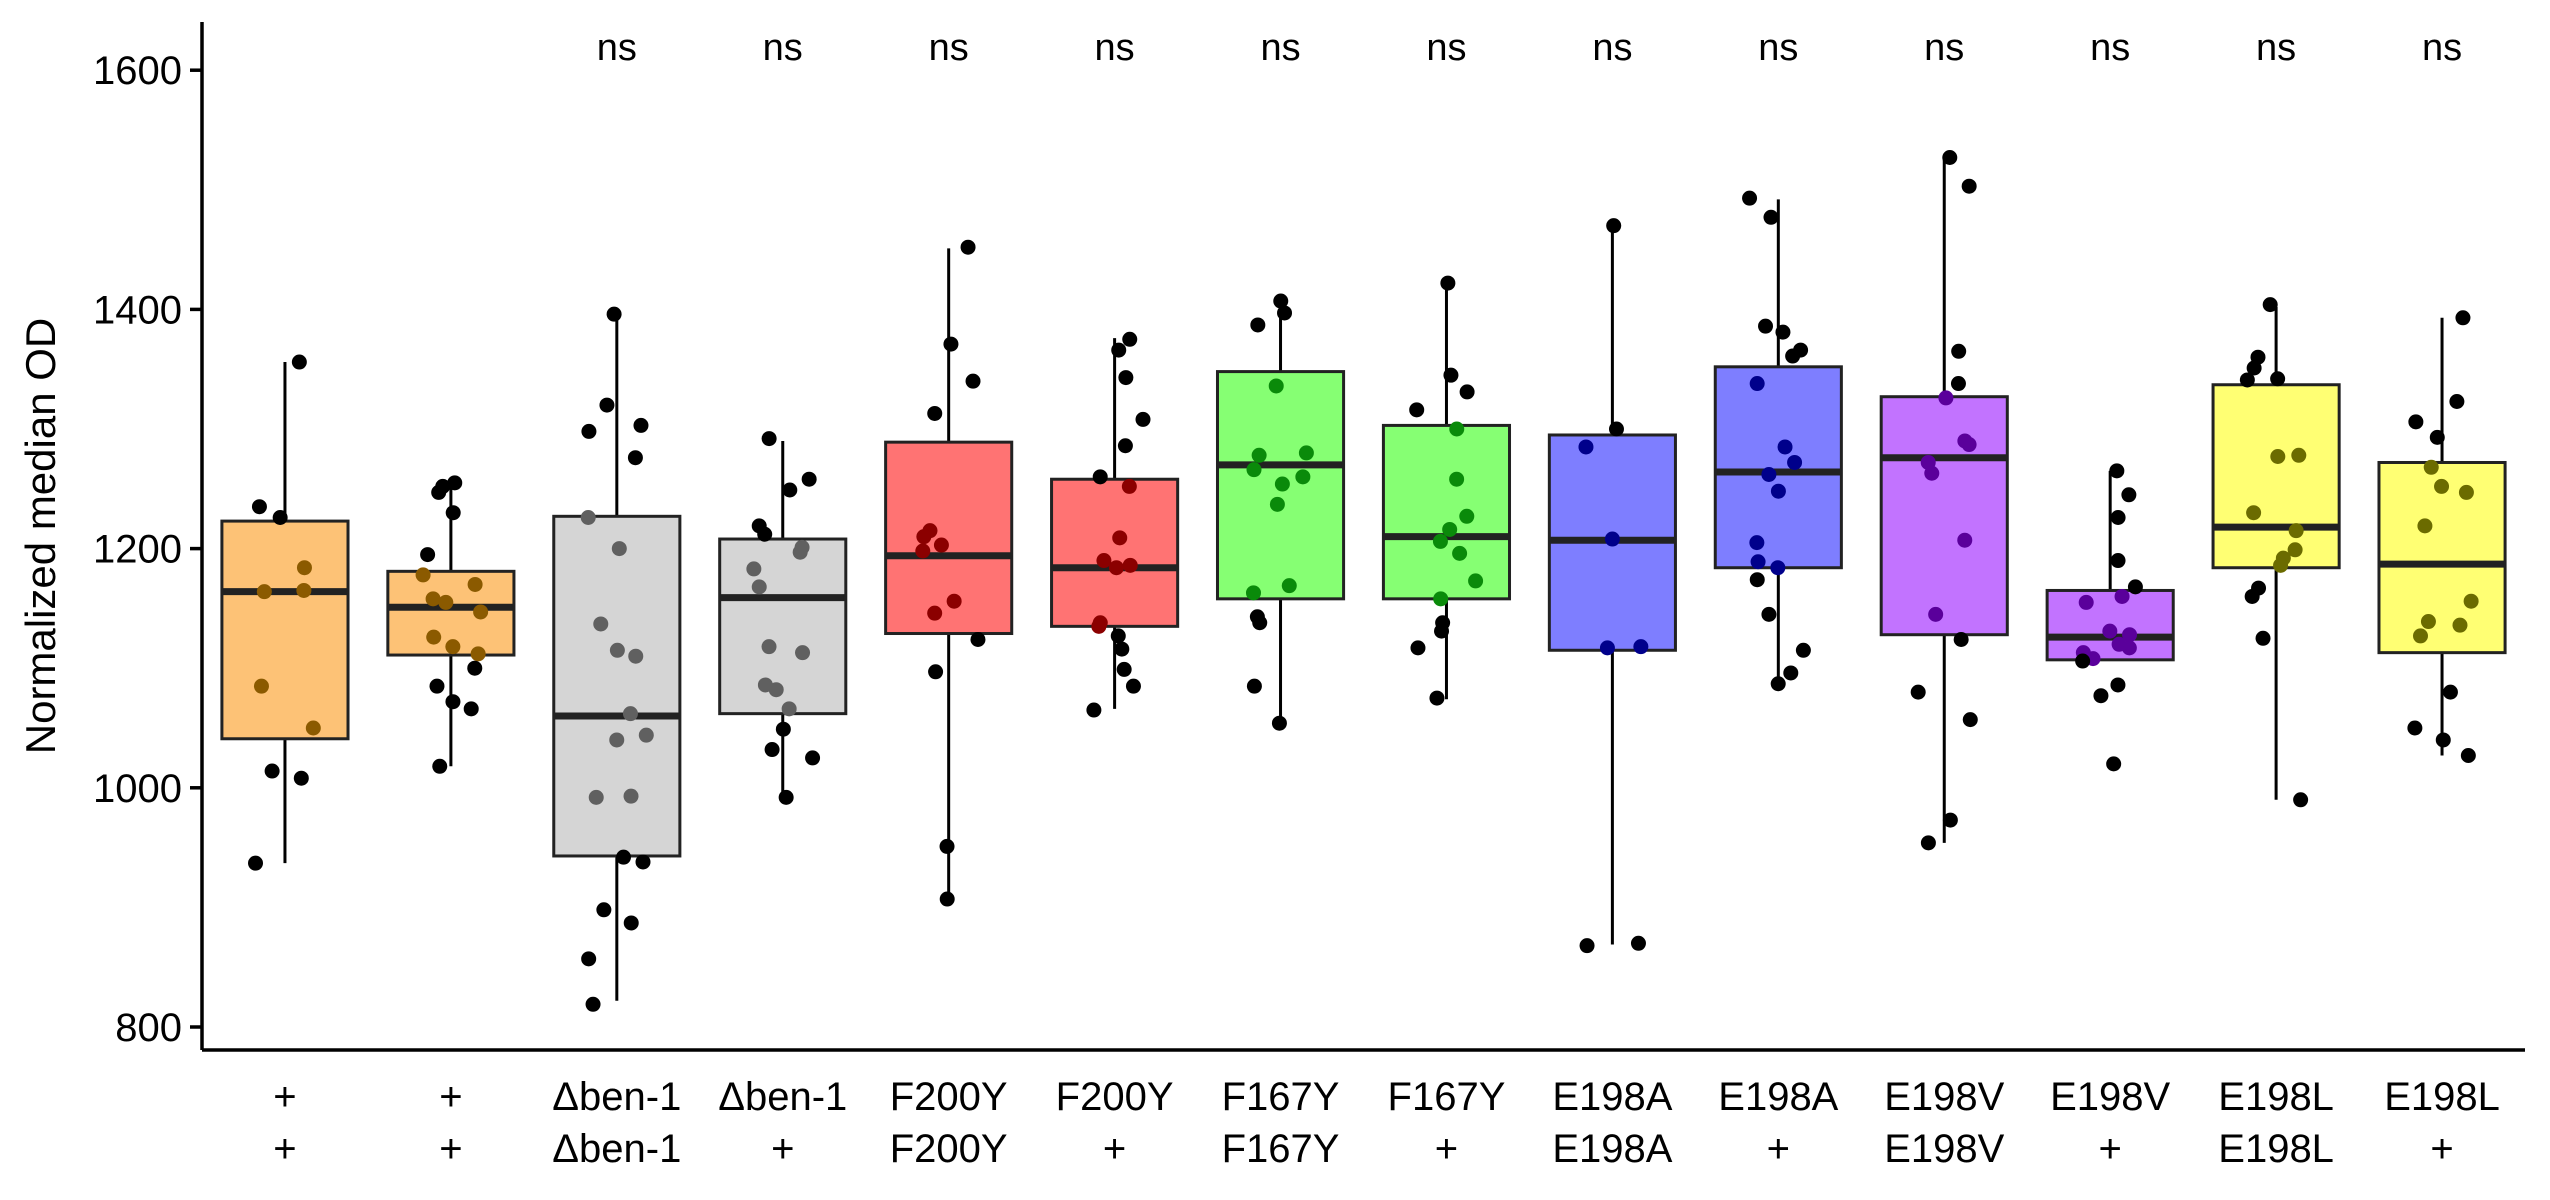 The width and height of the screenshot is (2550, 1200). What do you see at coordinates (2442, 1097) in the screenshot?
I see `x-category-label-line1: E198L` at bounding box center [2442, 1097].